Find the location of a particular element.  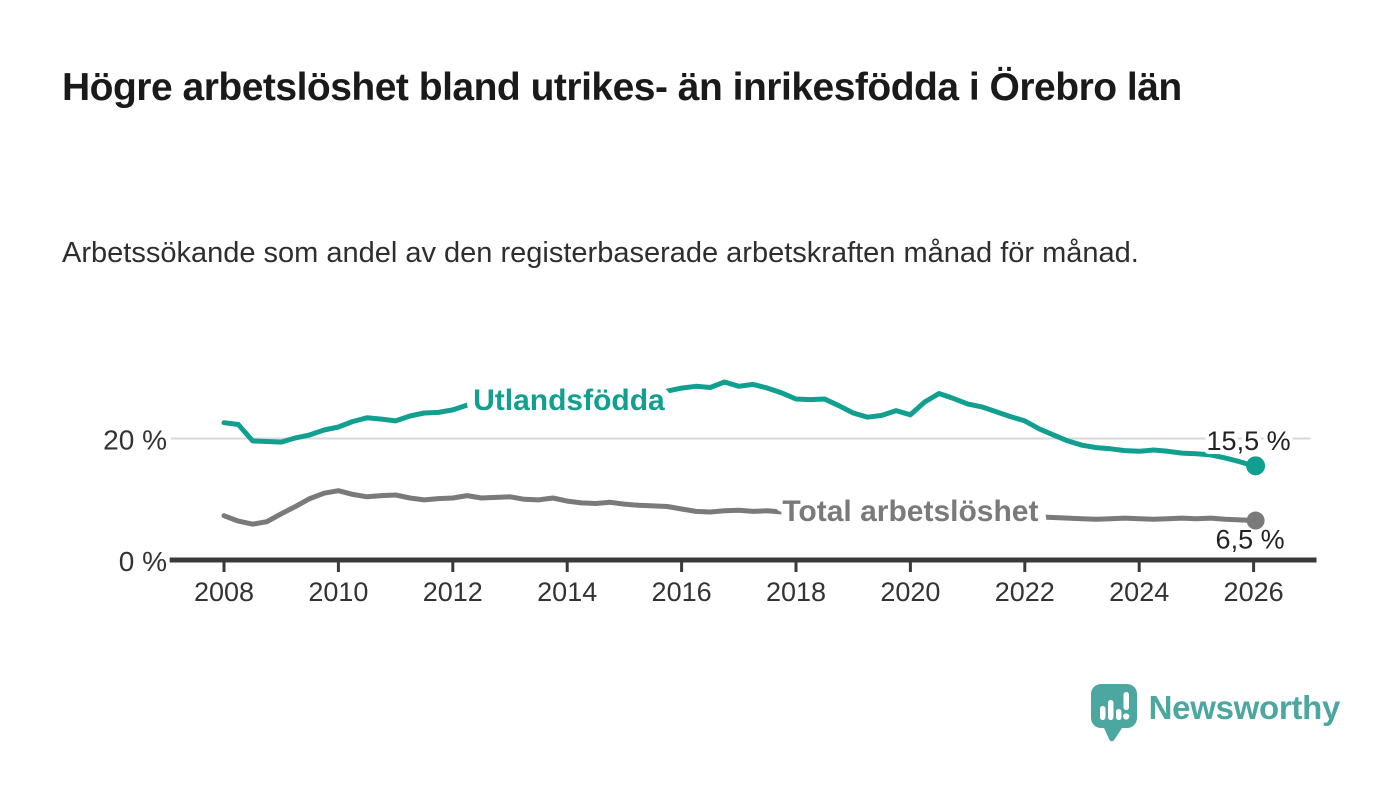

series-end-dot-total-arbetsloshet is located at coordinates (1255, 520).